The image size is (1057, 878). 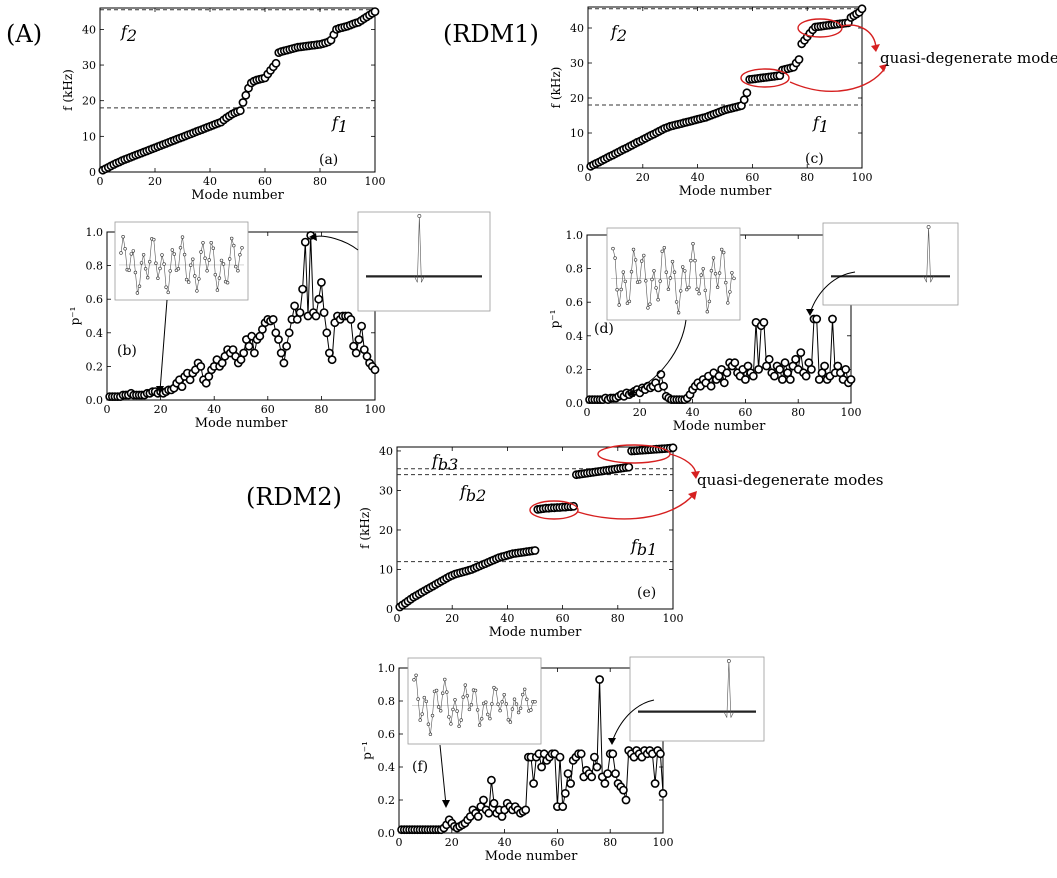 I want to click on inset-frame, so click(x=181, y=261).